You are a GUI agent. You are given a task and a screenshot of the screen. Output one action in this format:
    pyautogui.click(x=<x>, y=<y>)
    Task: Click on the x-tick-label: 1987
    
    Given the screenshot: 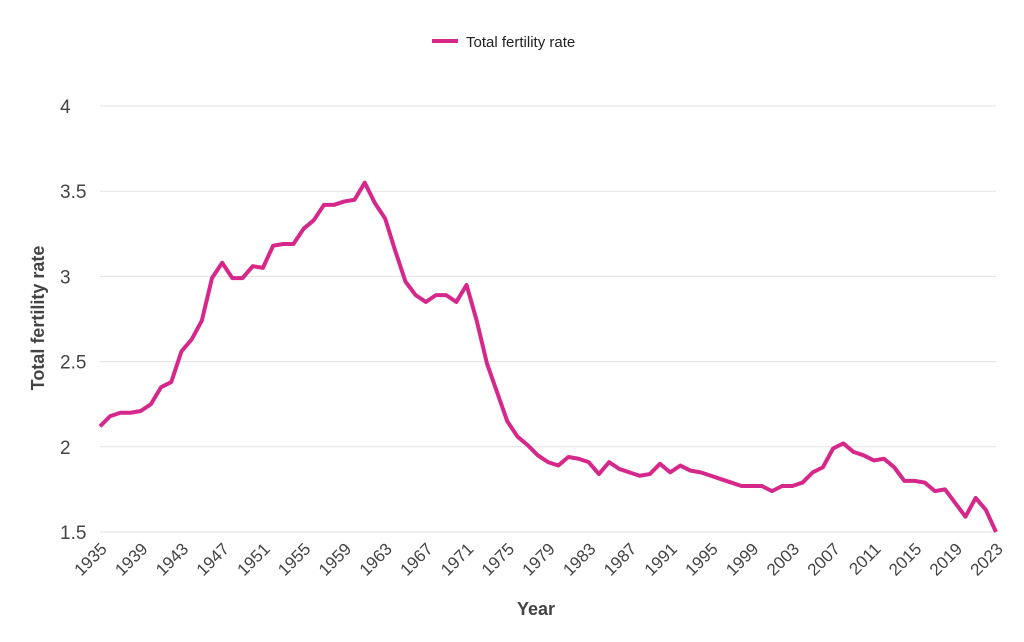 What is the action you would take?
    pyautogui.click(x=620, y=559)
    